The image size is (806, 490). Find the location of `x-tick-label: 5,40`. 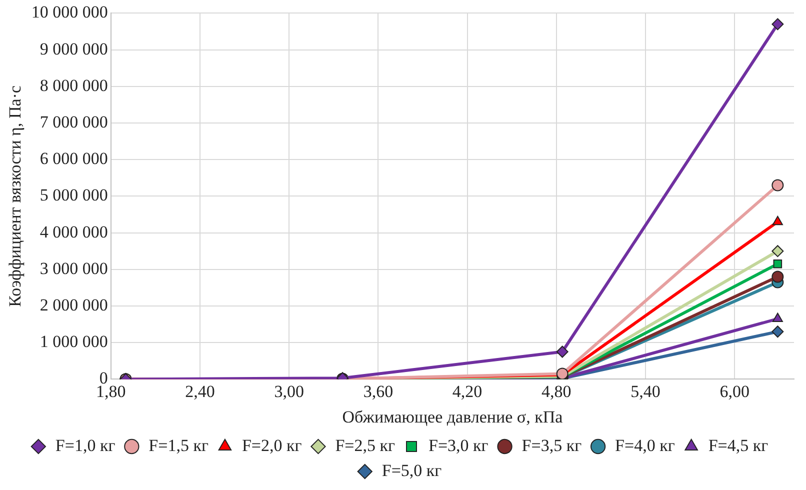

x-tick-label: 5,40 is located at coordinates (645, 391).